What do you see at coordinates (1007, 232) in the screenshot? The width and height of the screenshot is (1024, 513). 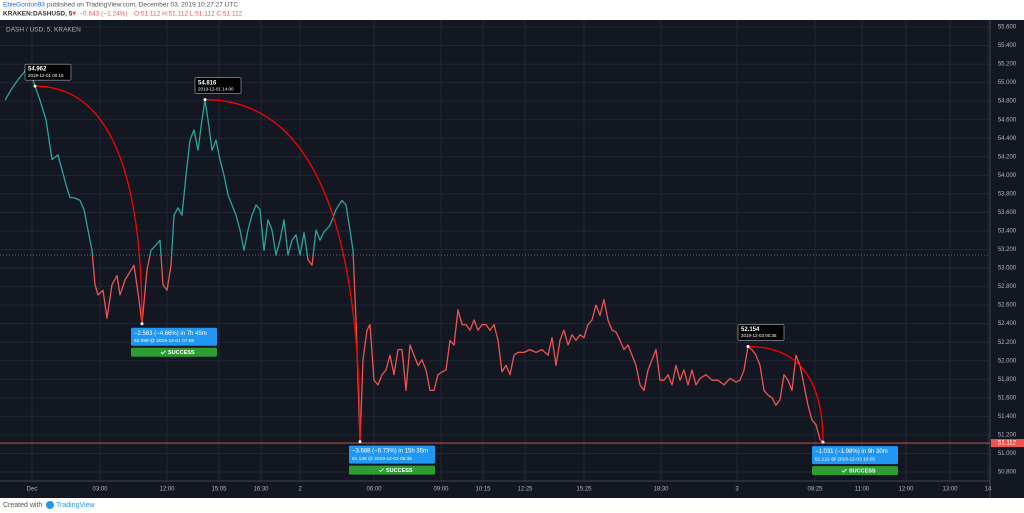 I see `y-tick-label: 53.400` at bounding box center [1007, 232].